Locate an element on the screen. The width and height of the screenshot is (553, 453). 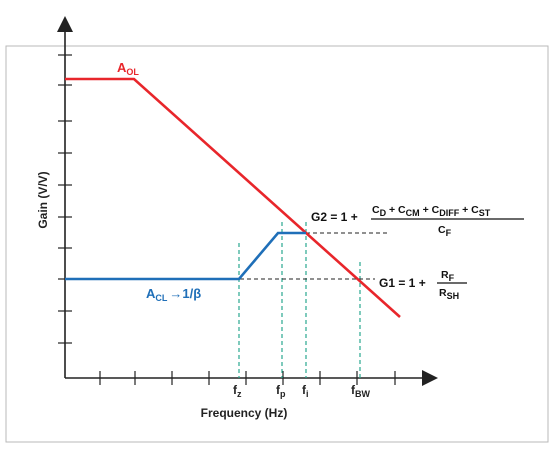
g2-lhs: G2 = 1 + is located at coordinates (334, 217).